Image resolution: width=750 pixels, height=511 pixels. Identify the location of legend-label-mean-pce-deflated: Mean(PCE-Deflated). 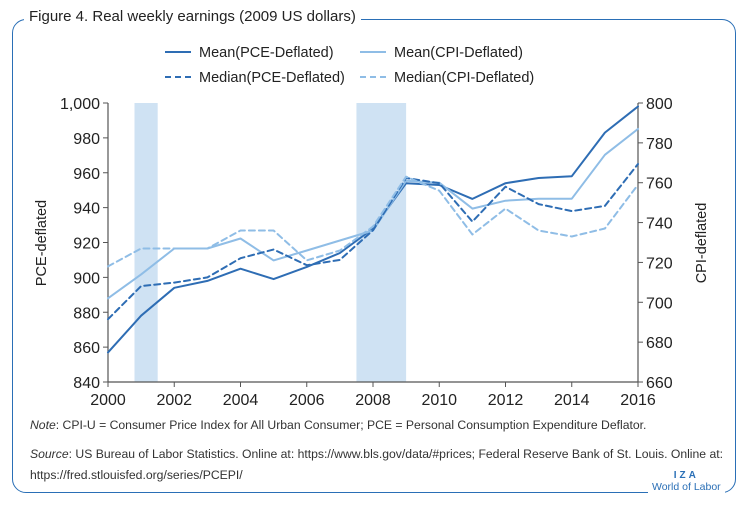
(266, 53).